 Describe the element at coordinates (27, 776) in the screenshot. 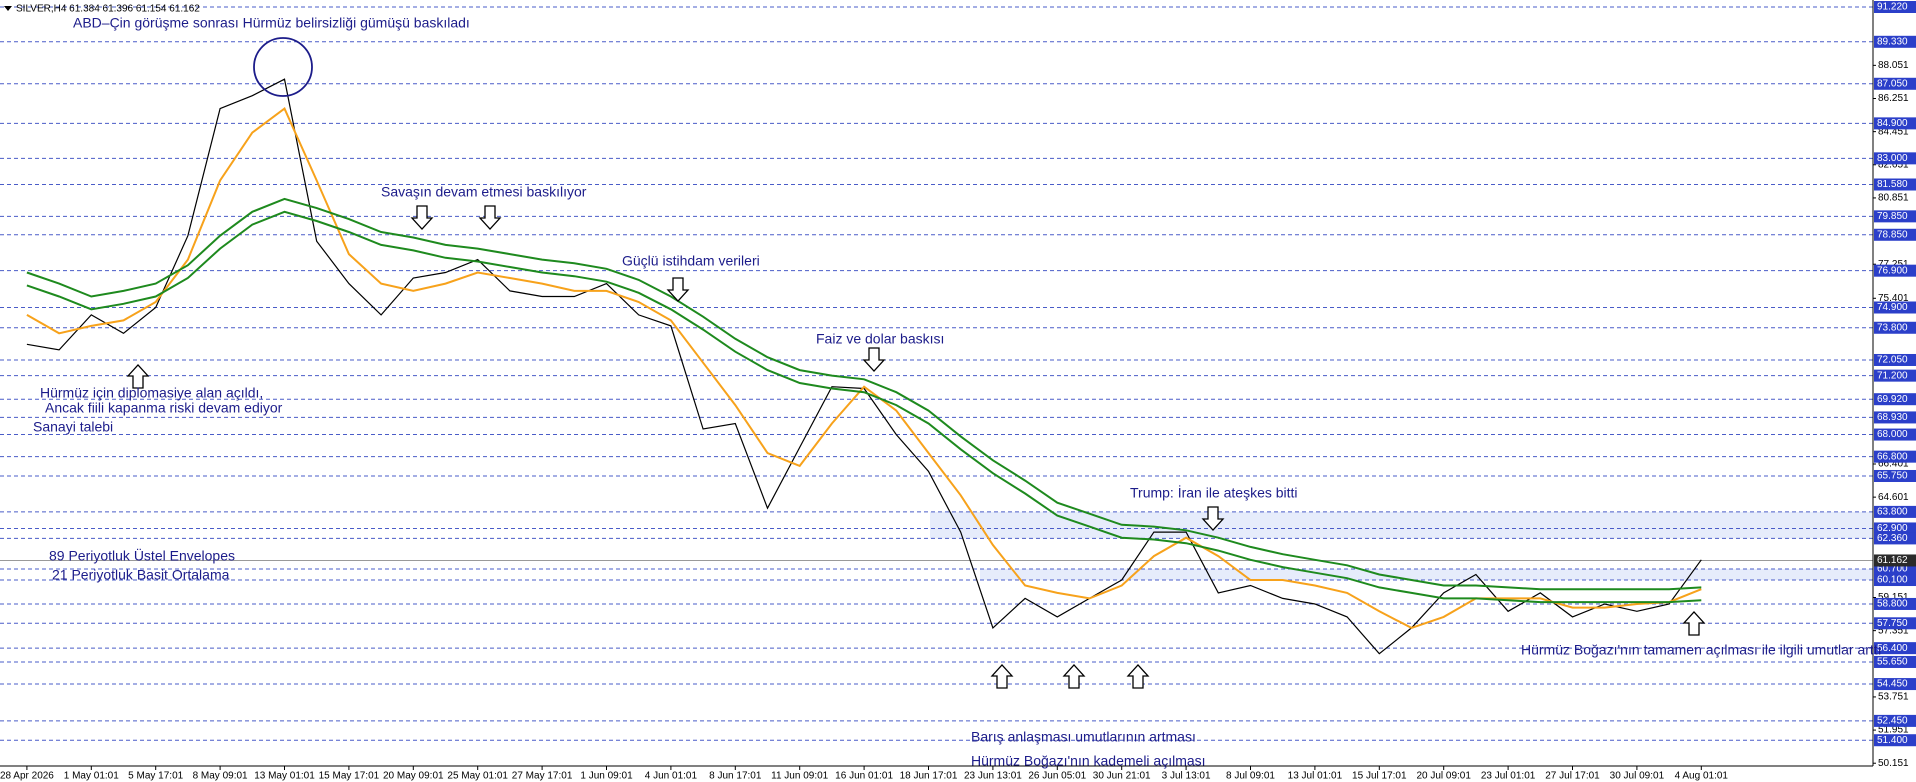

I see `x-tick-label: 28 Apr 2026` at that location.